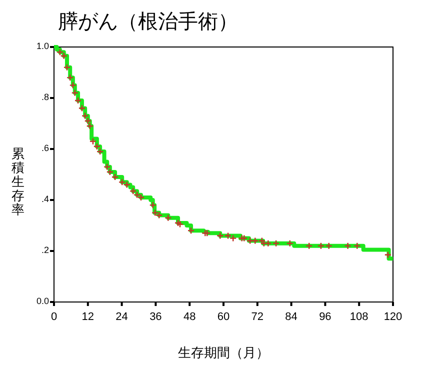  I want to click on x-tick-label: 72, so click(257, 317).